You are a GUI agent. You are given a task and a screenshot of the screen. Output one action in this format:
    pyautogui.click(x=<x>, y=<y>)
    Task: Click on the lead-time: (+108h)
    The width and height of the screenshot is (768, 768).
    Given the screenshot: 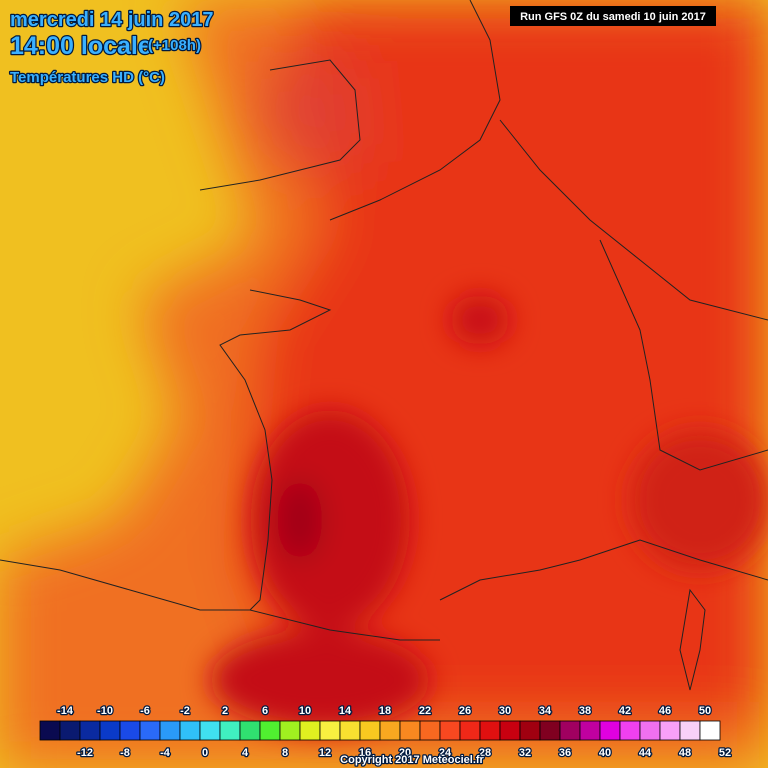 What is the action you would take?
    pyautogui.click(x=174, y=45)
    